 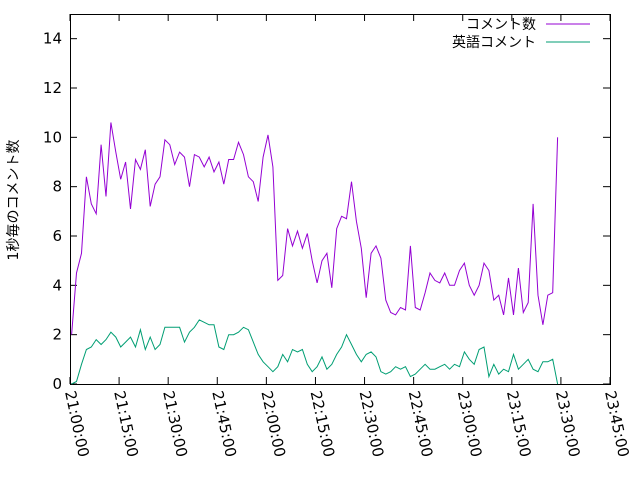 I want to click on y-tick-label: 14, so click(x=52, y=39).